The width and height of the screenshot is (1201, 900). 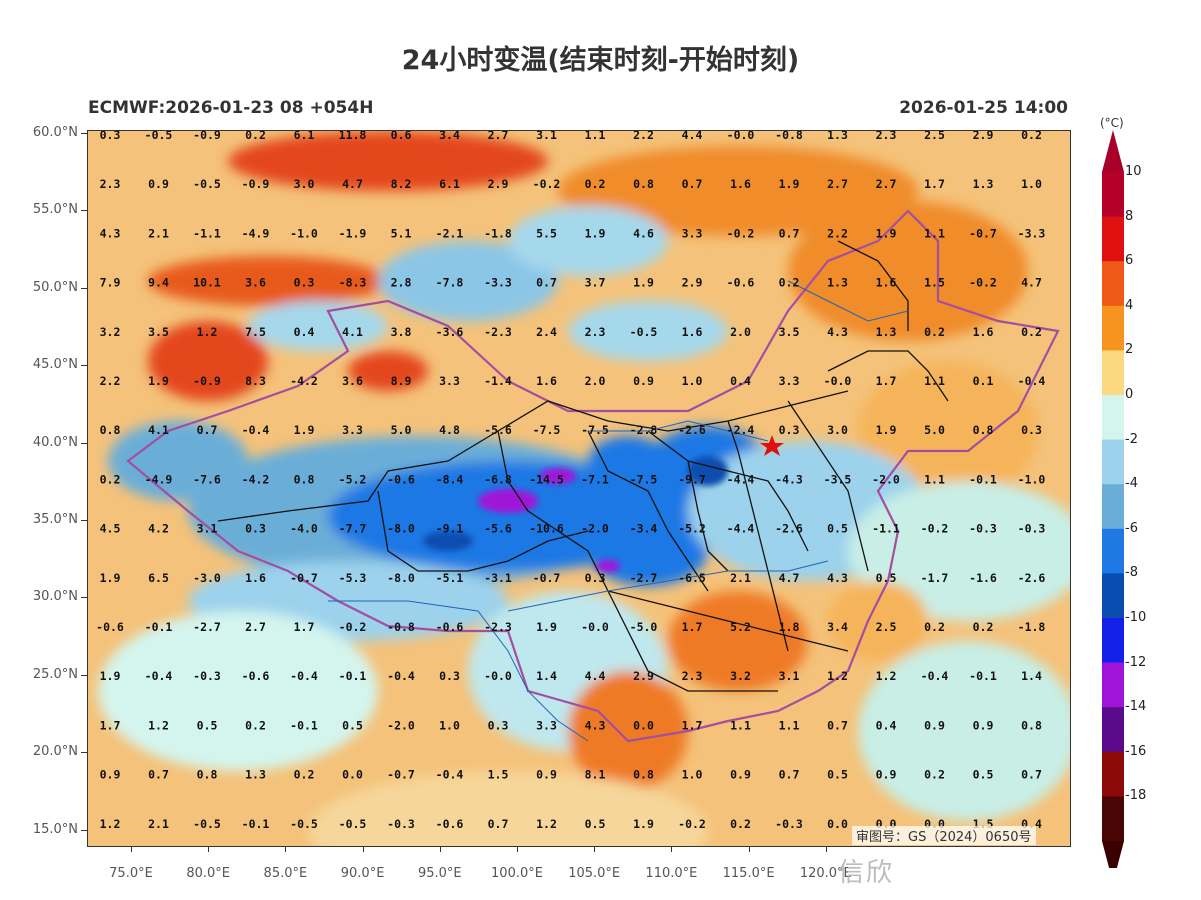 What do you see at coordinates (1129, 216) in the screenshot?
I see `colorbar-level-label: 8` at bounding box center [1129, 216].